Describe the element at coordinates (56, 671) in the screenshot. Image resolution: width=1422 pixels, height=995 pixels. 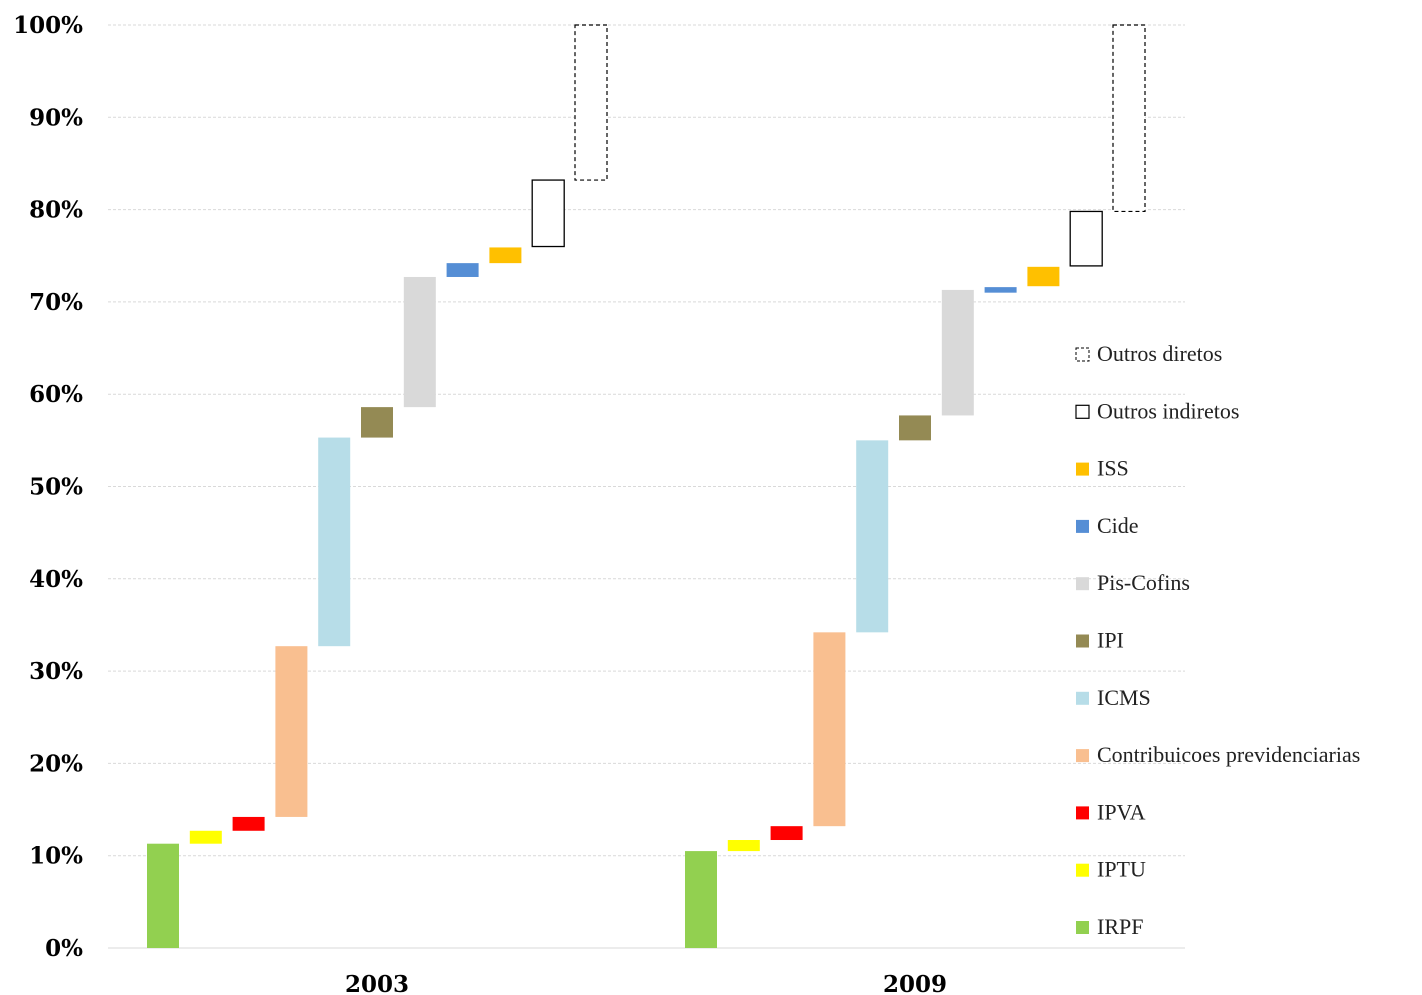
I see `y-tick-label: 30%` at that location.